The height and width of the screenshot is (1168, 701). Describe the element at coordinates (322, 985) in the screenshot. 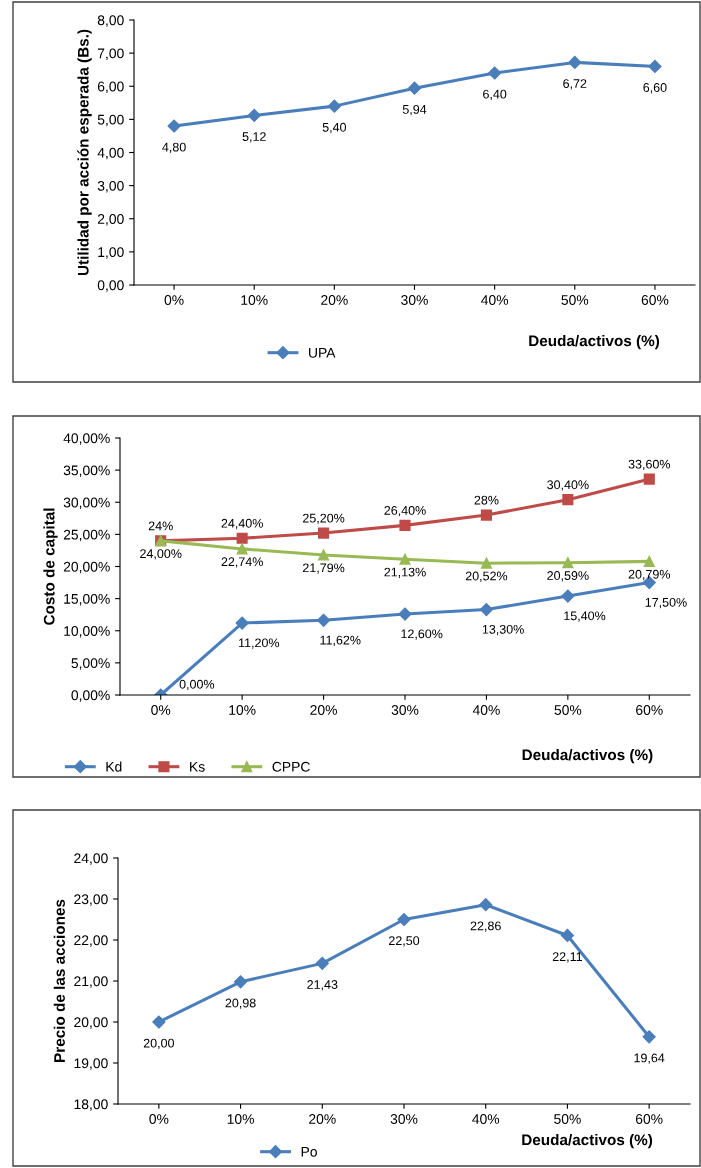

I see `data-label: 21,43` at that location.